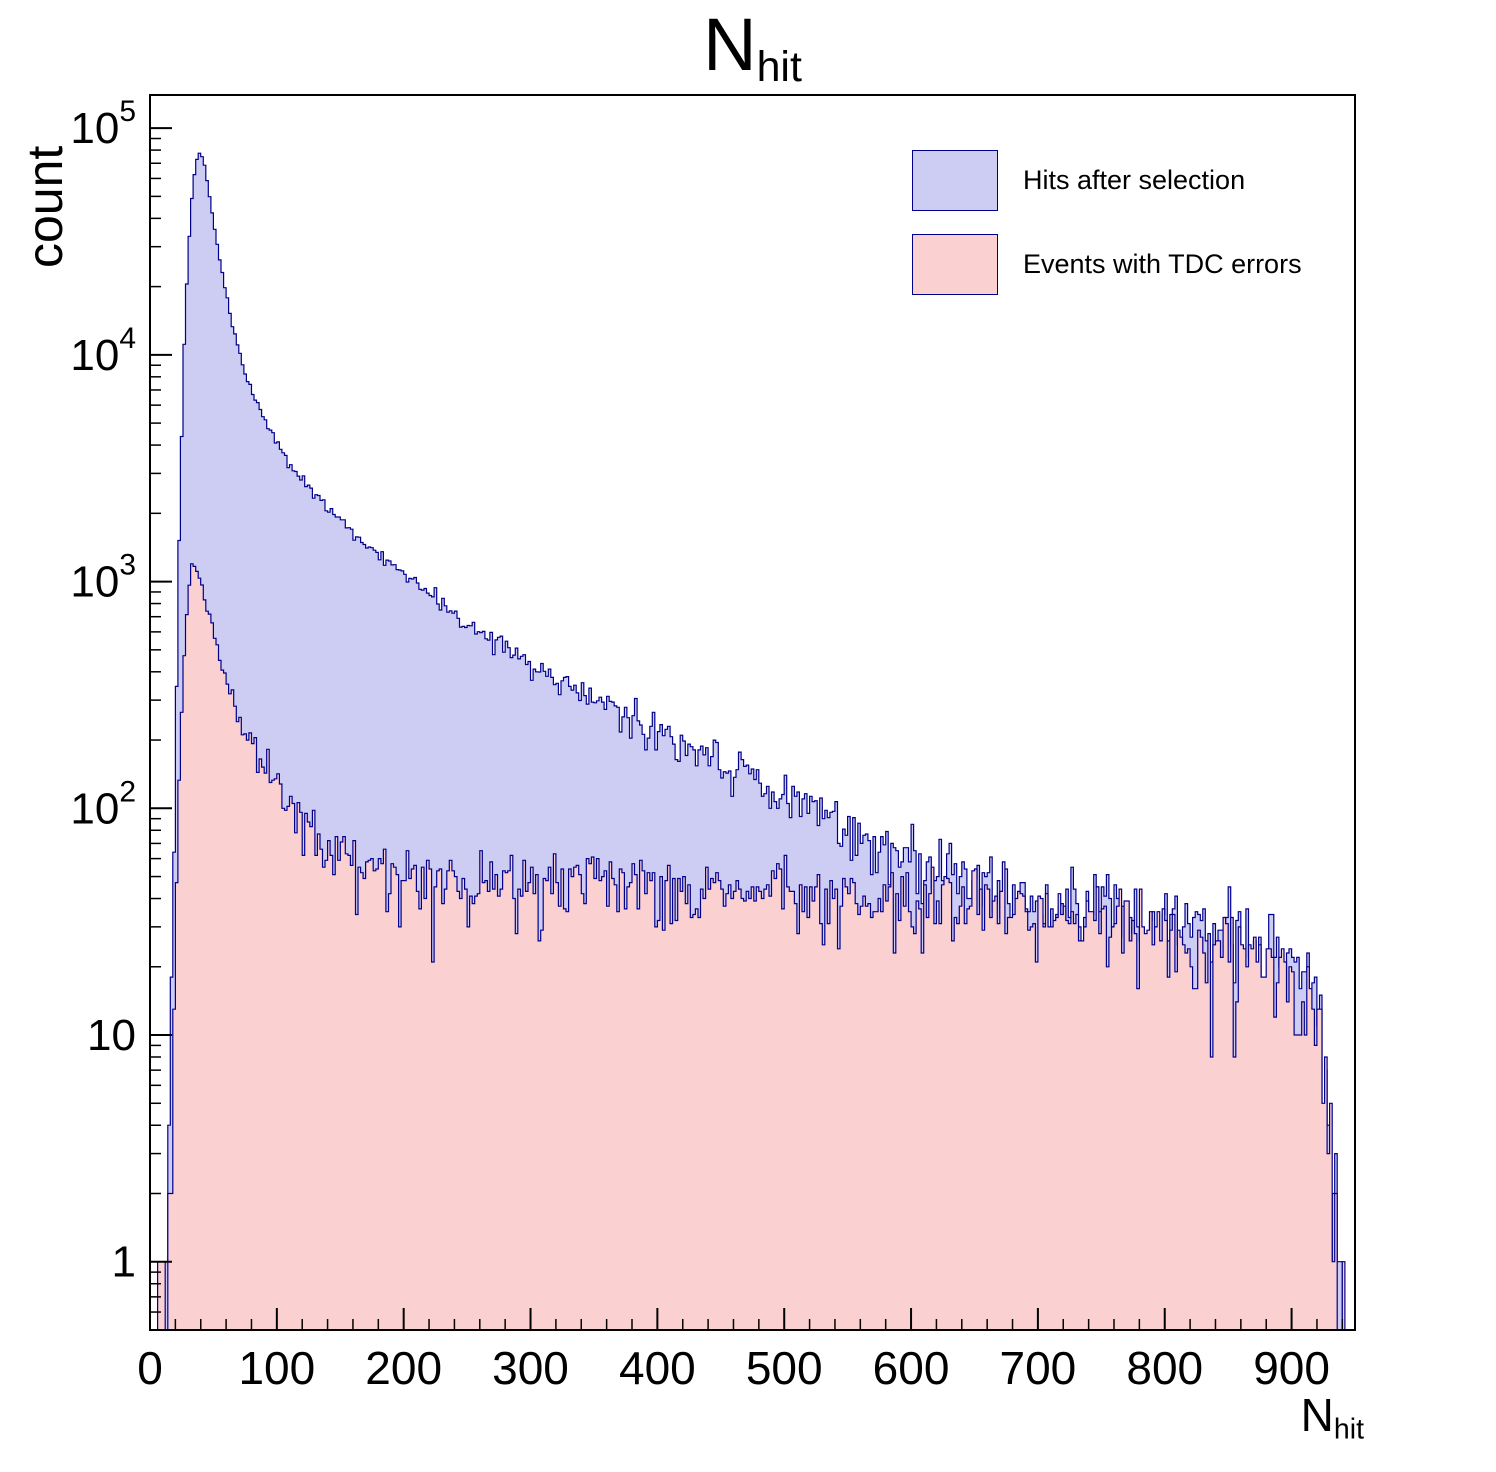 This screenshot has width=1496, height=1472. I want to click on chart-title-main: N, so click(730, 44).